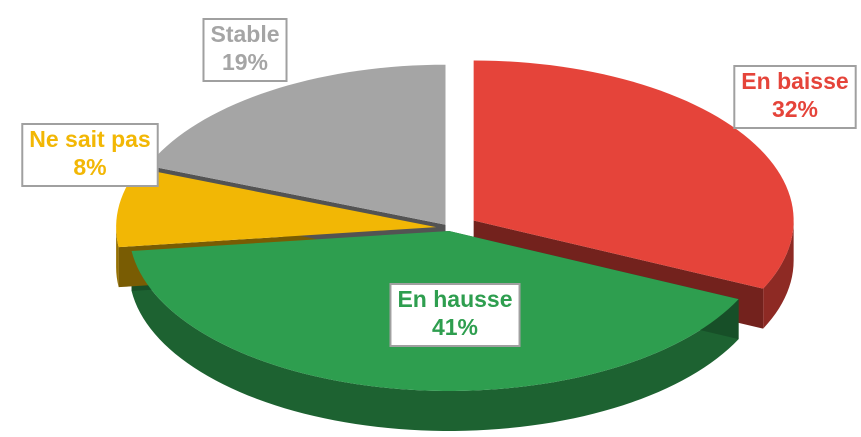 This screenshot has height=437, width=861. Describe the element at coordinates (89, 167) in the screenshot. I see `label-value: 8%` at that location.